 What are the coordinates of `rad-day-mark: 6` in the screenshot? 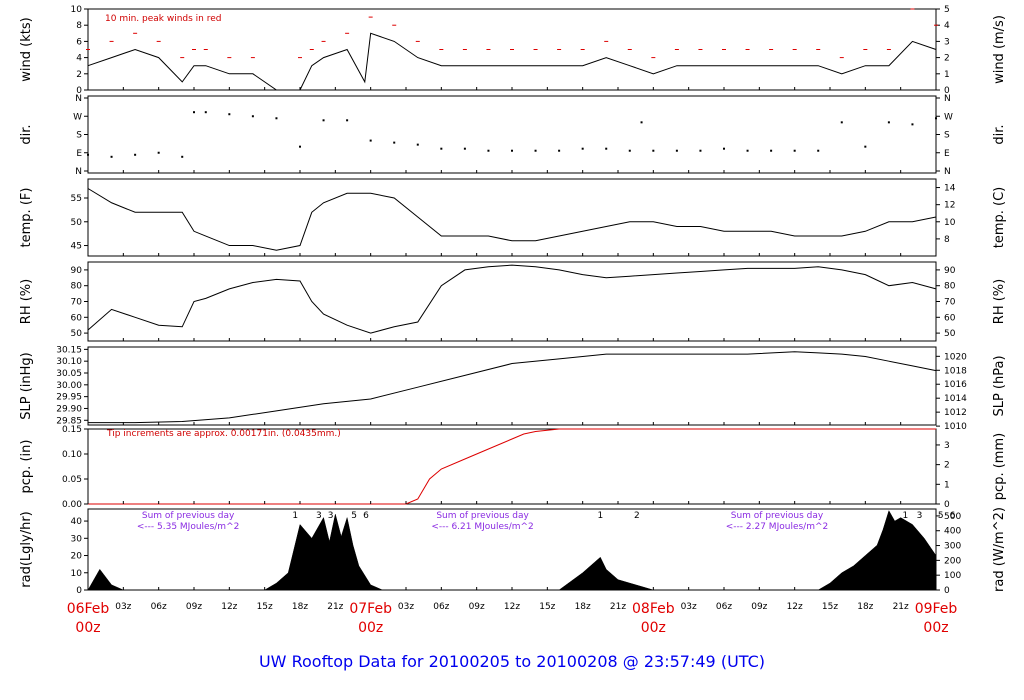 It's located at (953, 516).